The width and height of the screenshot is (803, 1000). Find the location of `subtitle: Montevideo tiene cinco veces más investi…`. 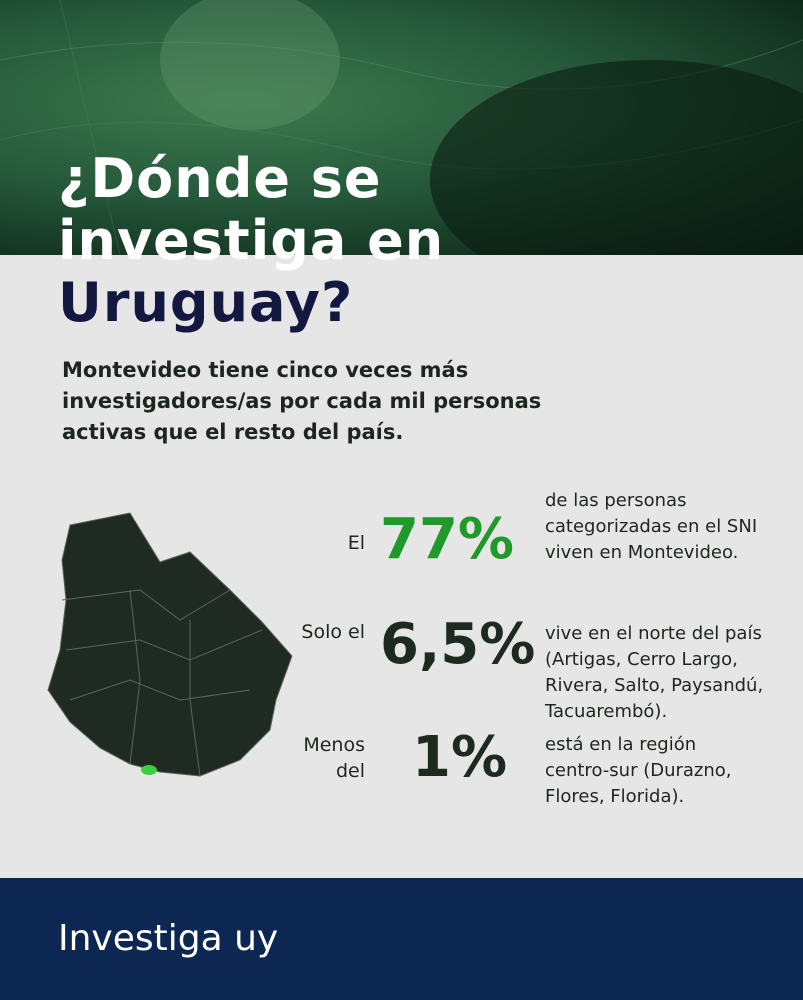

subtitle: Montevideo tiene cinco veces más investi… is located at coordinates (302, 401).